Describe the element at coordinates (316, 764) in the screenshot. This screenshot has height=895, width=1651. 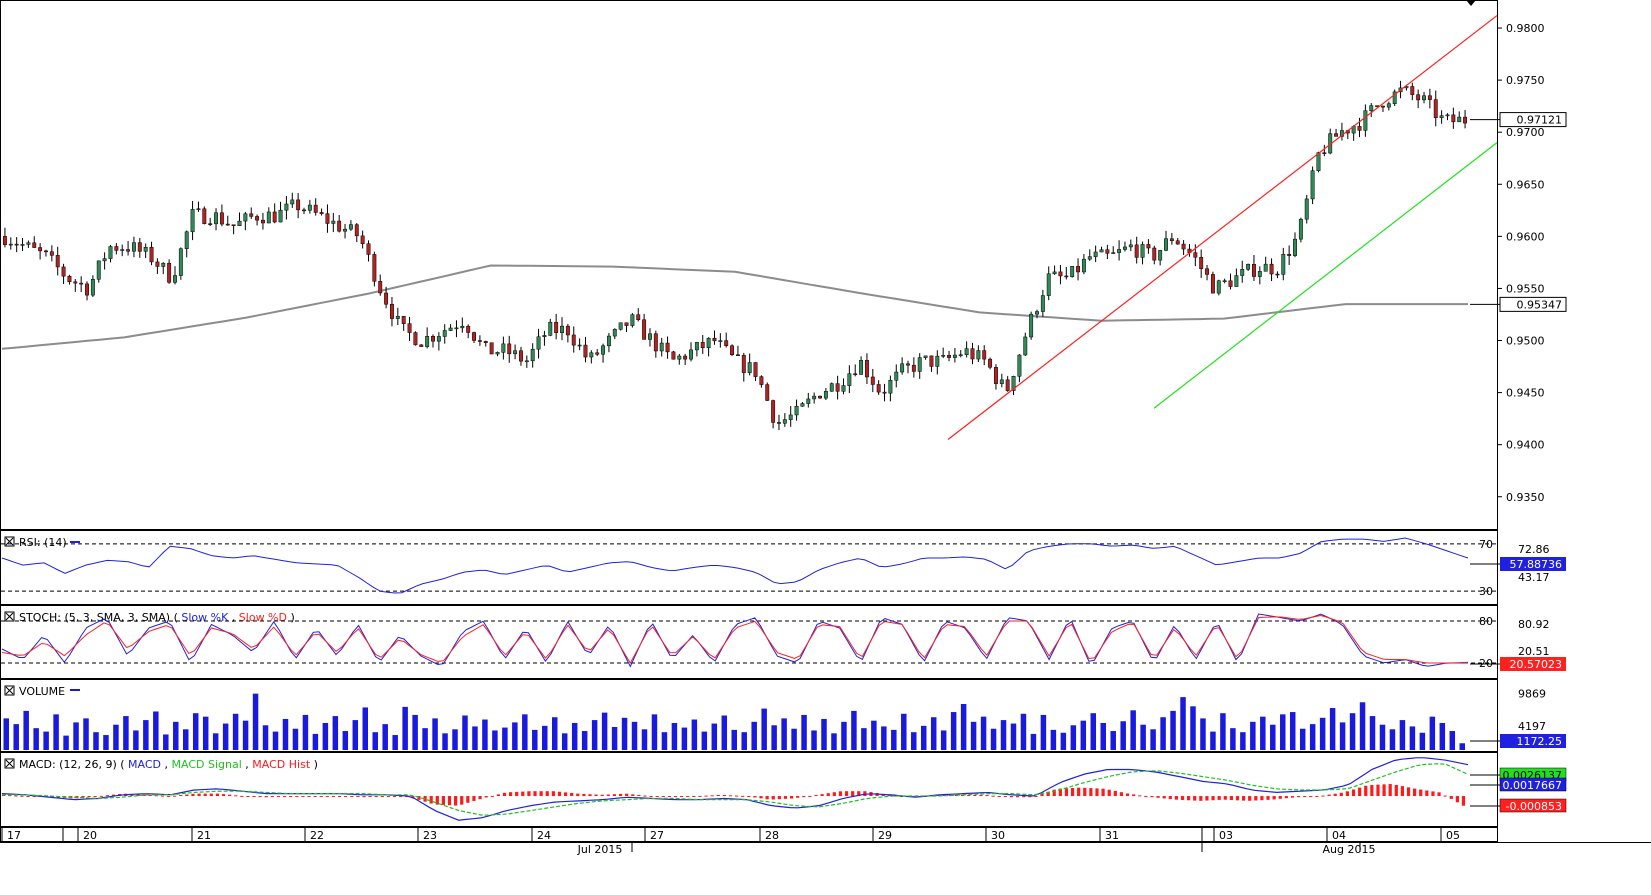
I see `macd-legend-close: )` at that location.